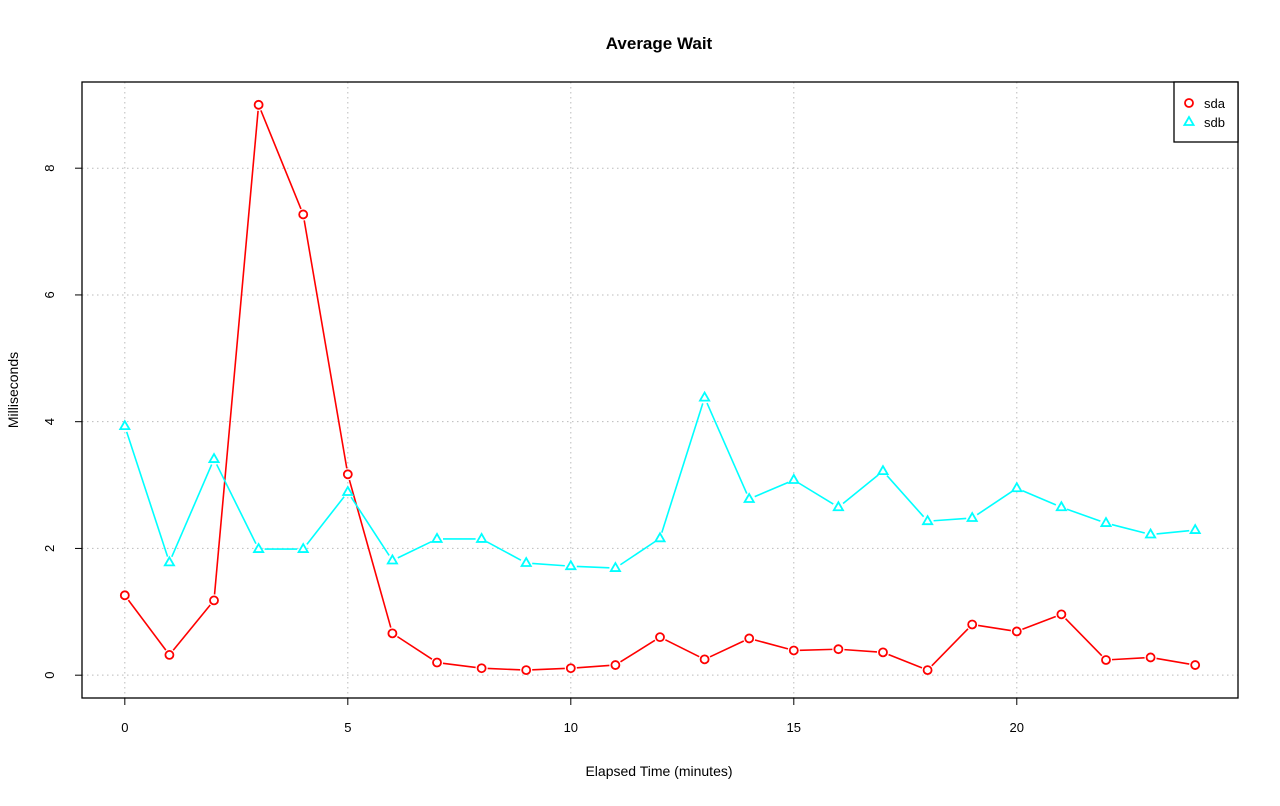 Image resolution: width=1280 pixels, height=806 pixels. What do you see at coordinates (1214, 122) in the screenshot?
I see `legend-label-sdb: sdb` at bounding box center [1214, 122].